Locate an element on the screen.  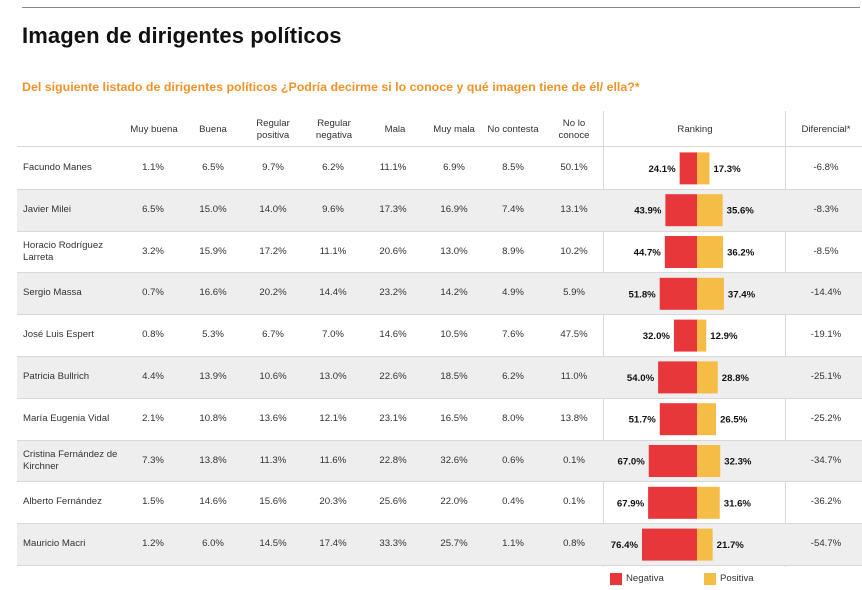
data-label-negativa: 44.7% is located at coordinates (648, 253).